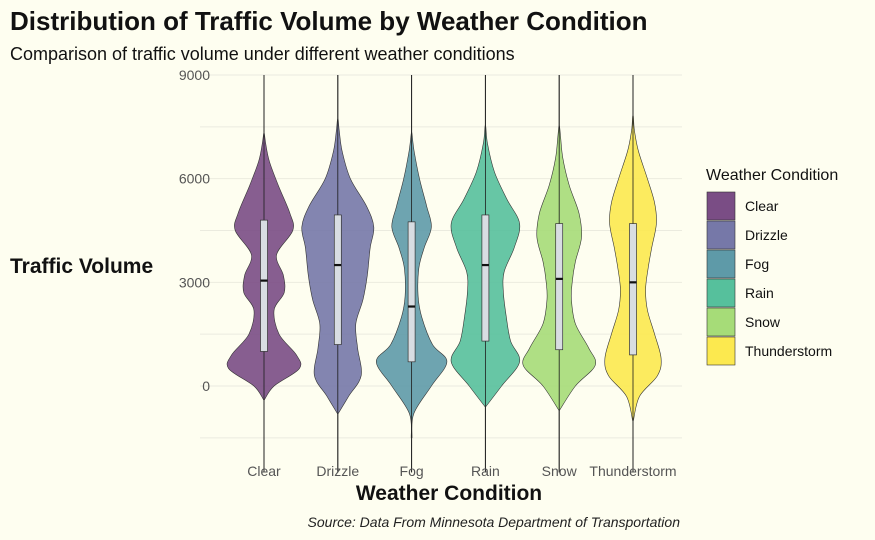  I want to click on legend-label: Snow, so click(763, 322).